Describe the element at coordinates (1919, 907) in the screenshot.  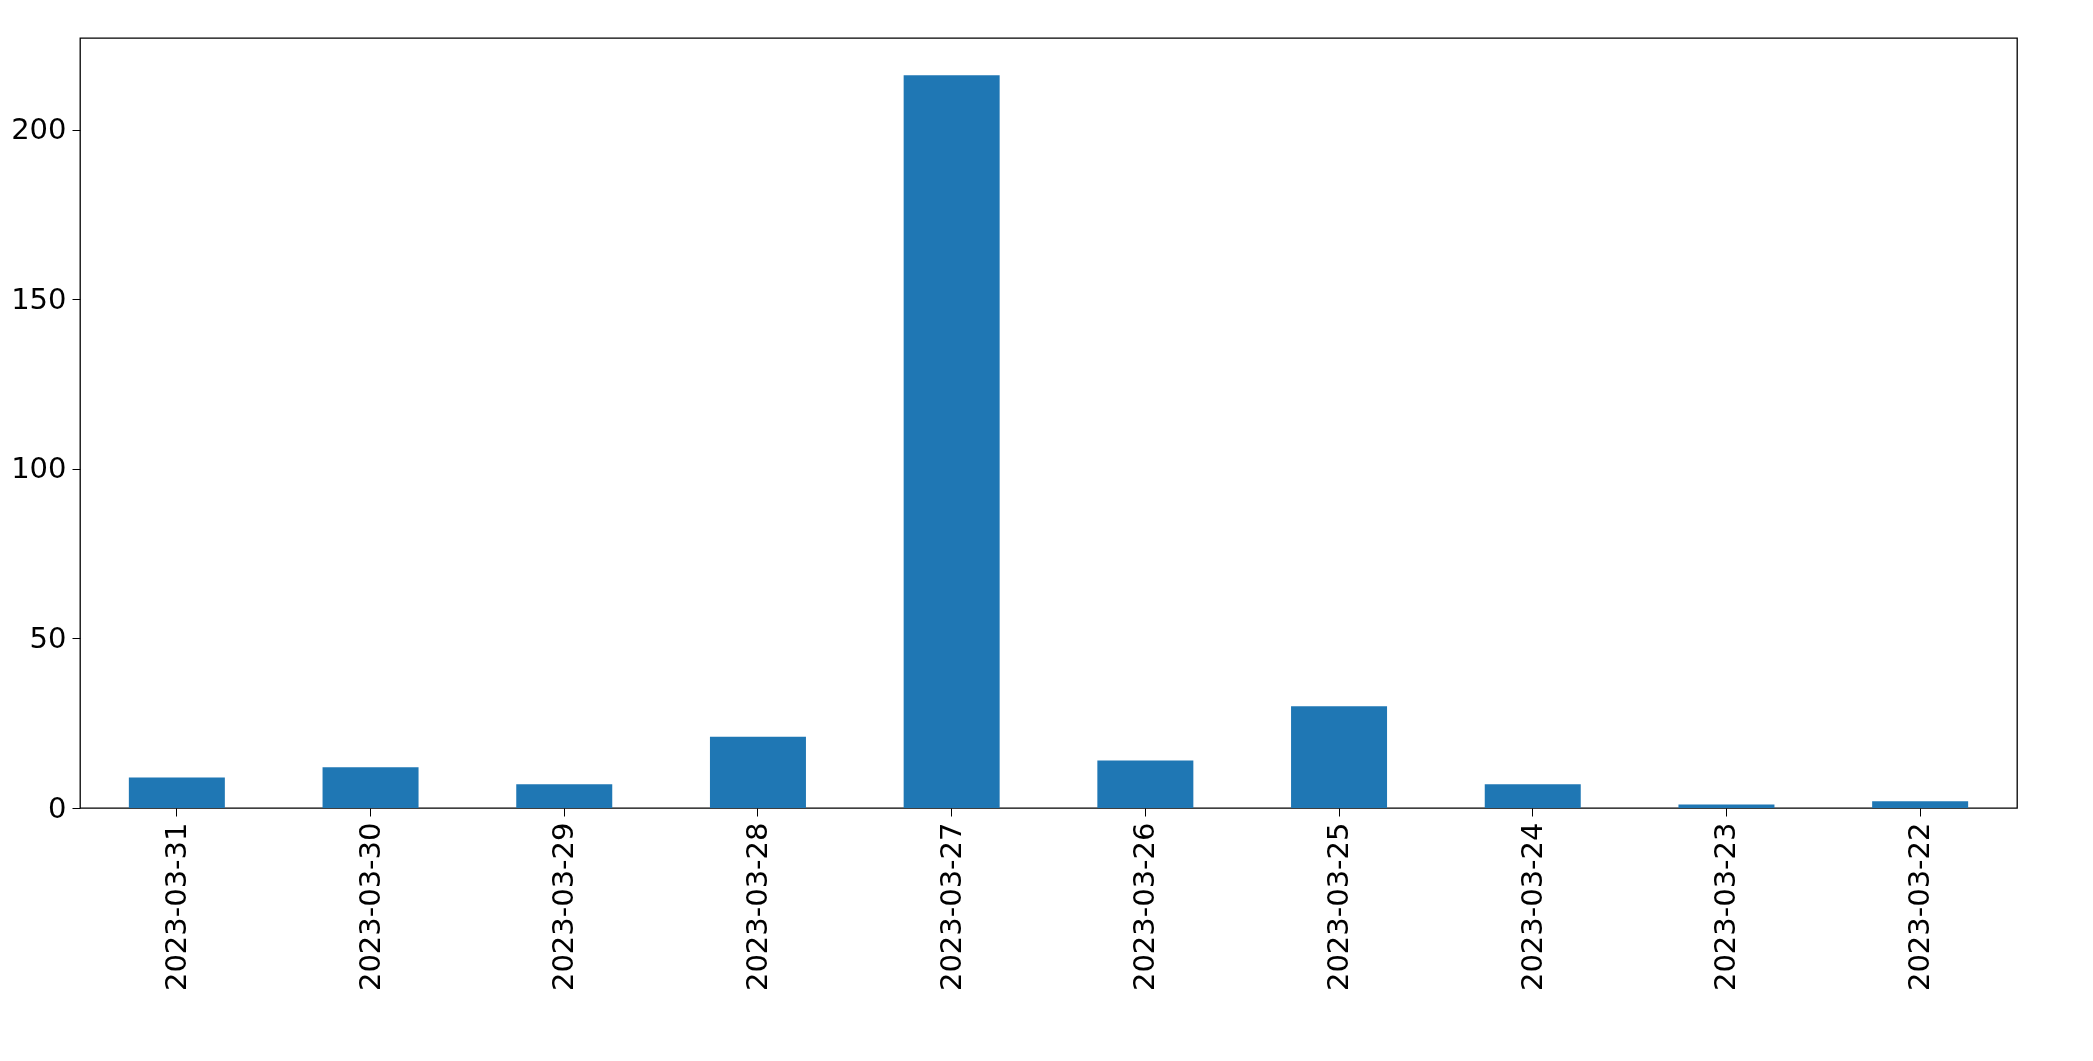
I see `x-tick-label: 2023-03-22` at that location.